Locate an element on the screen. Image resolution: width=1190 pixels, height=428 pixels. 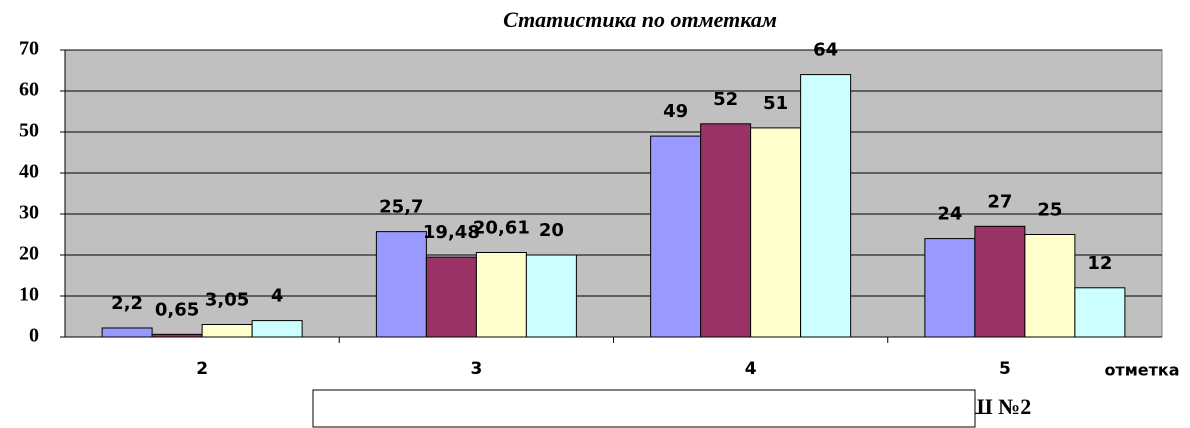
value-label: 25,7 is located at coordinates (401, 207).